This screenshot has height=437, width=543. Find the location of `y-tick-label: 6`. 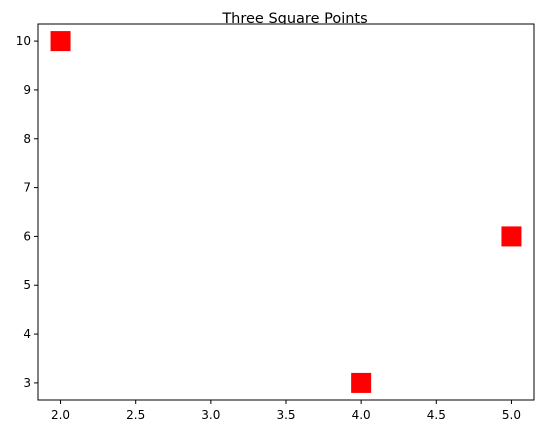

y-tick-label: 6 is located at coordinates (27, 236).